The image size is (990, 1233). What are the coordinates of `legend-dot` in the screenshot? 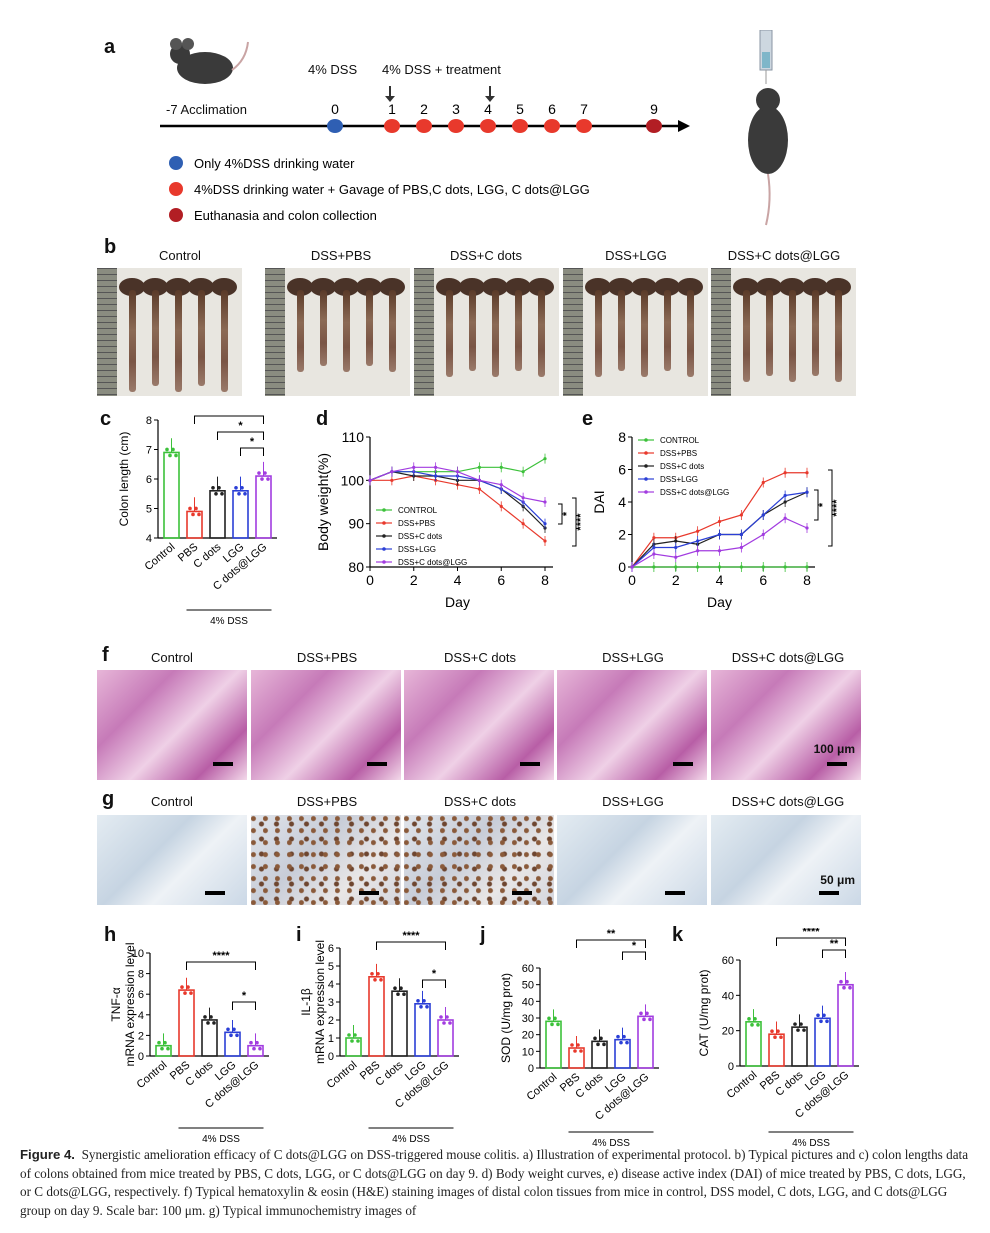 It's located at (176, 189).